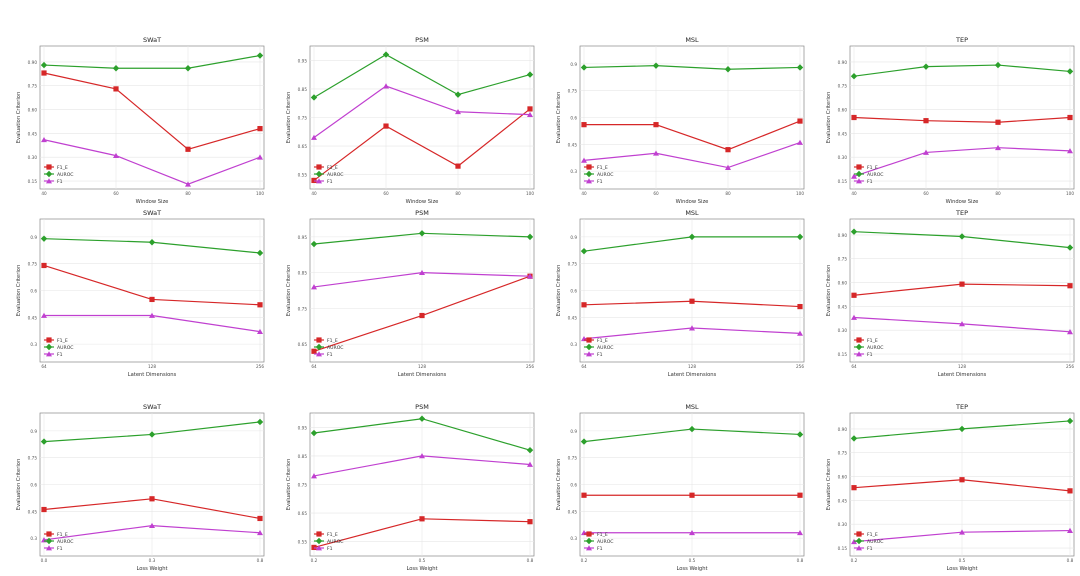  Describe the element at coordinates (303, 542) in the screenshot. I see `y-tick-label: 0.55` at that location.